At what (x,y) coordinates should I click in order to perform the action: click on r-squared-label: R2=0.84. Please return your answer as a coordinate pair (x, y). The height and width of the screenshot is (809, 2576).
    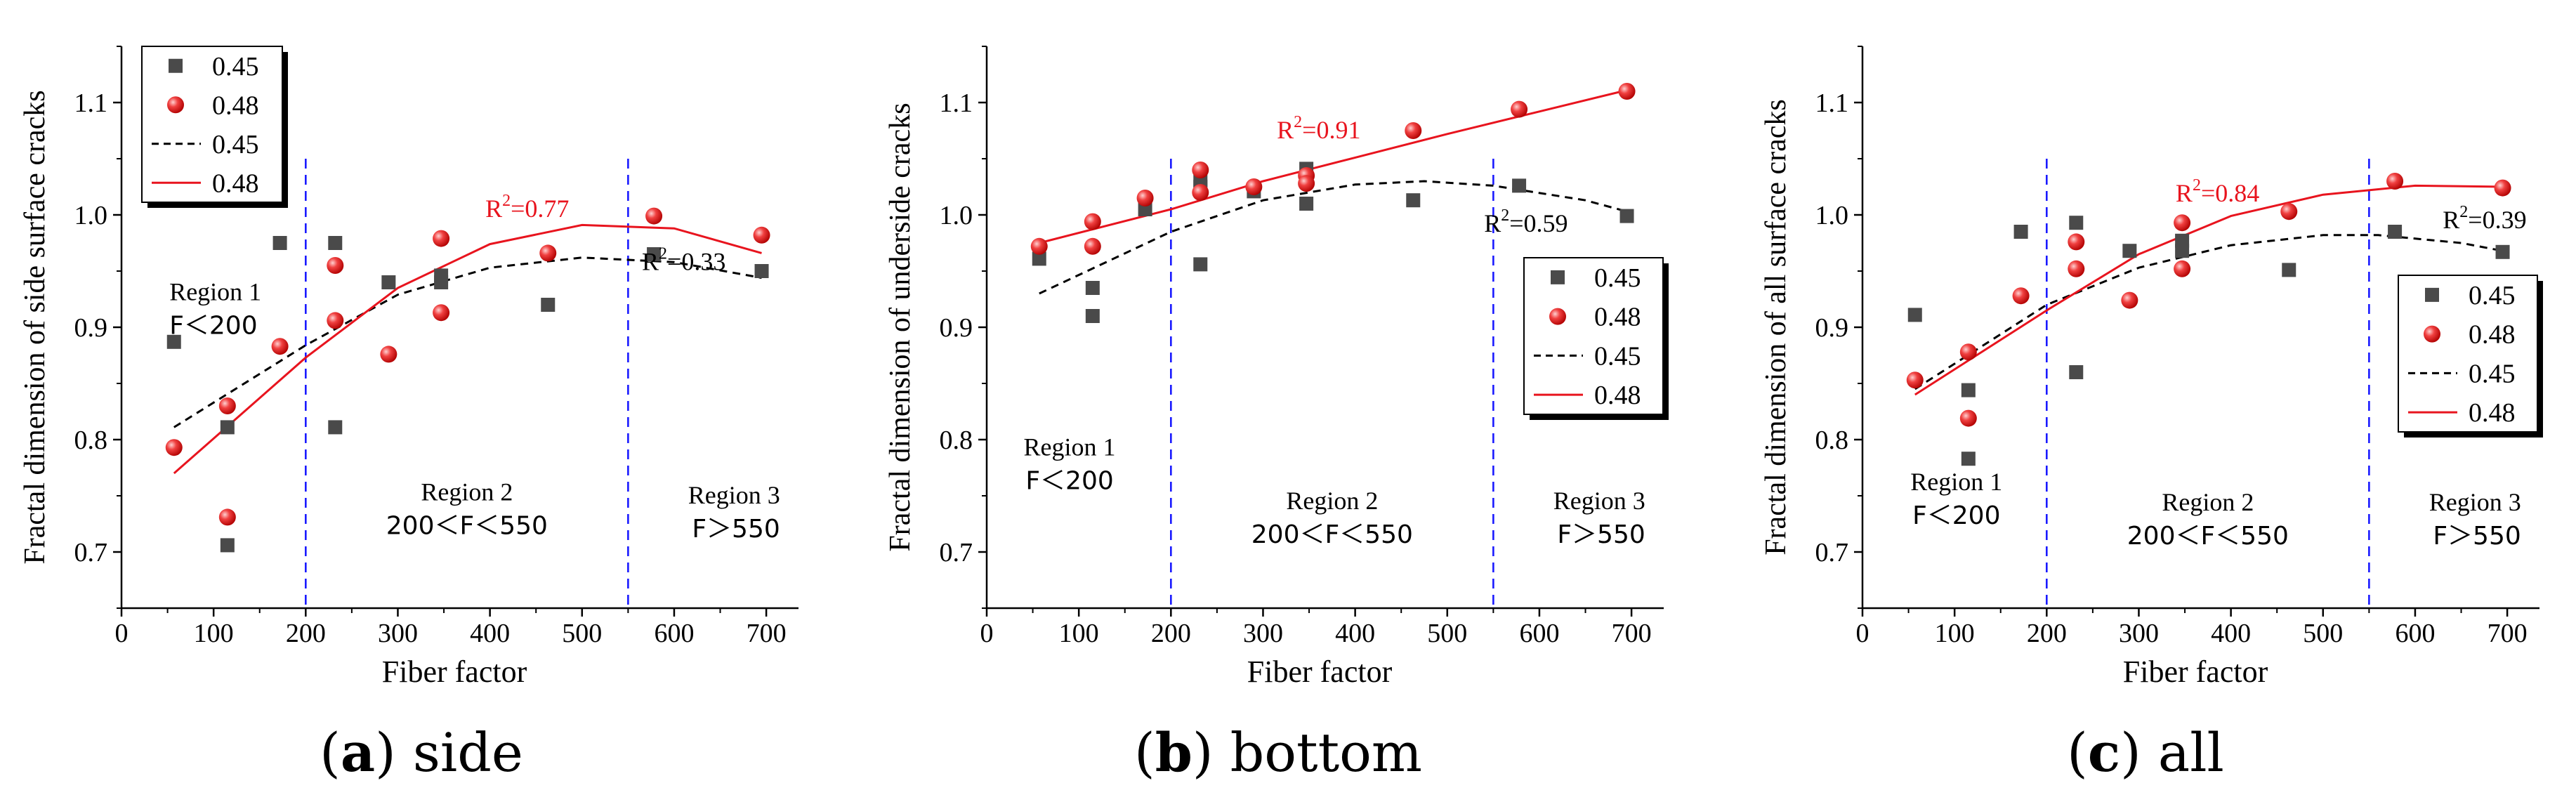
    Looking at the image, I should click on (2217, 191).